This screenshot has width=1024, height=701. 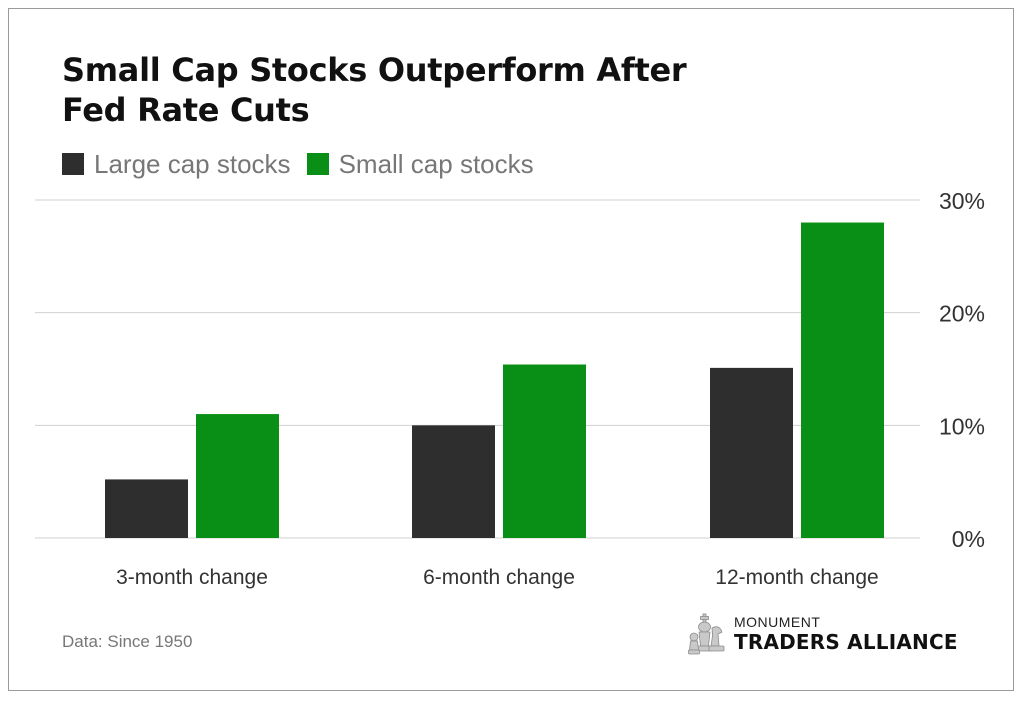 What do you see at coordinates (192, 577) in the screenshot?
I see `x-tick-label: 3-month change` at bounding box center [192, 577].